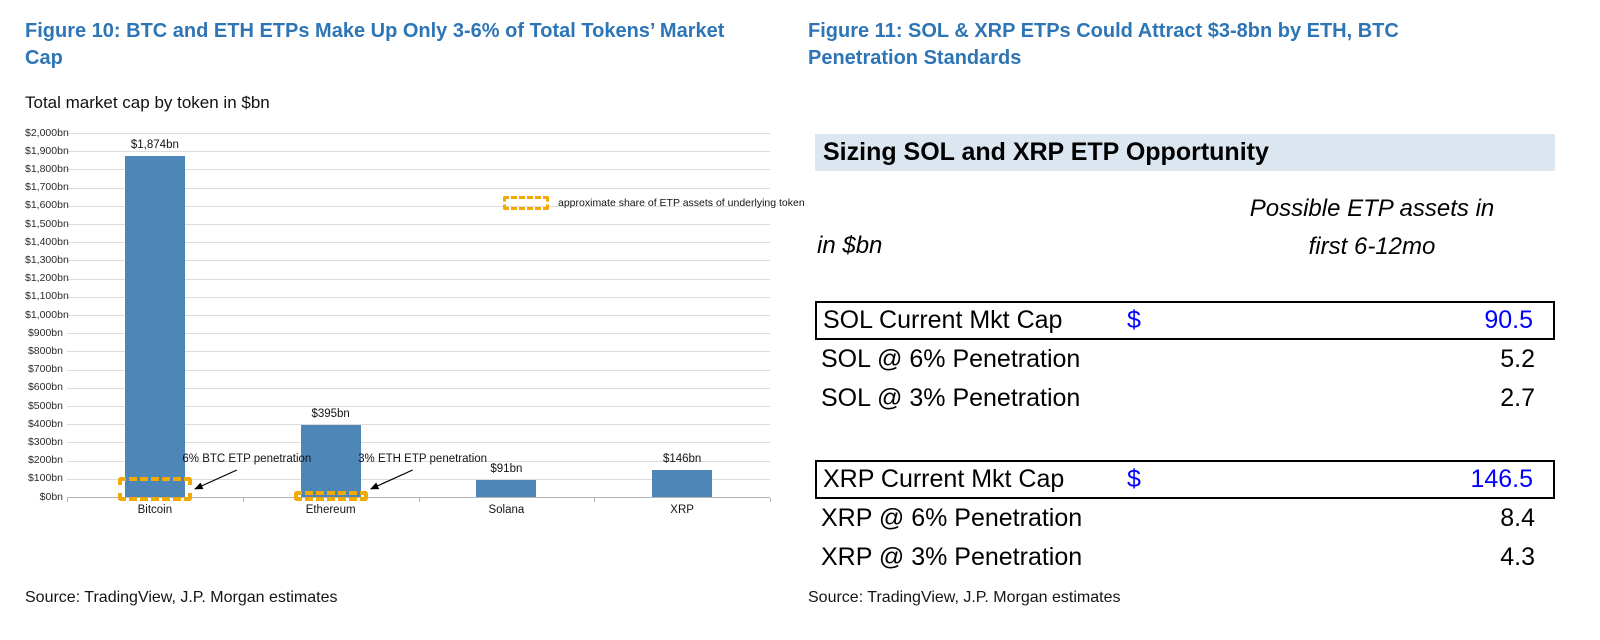 This screenshot has height=640, width=1600. I want to click on annotation-ethereum: 3% ETH ETP penetration, so click(423, 459).